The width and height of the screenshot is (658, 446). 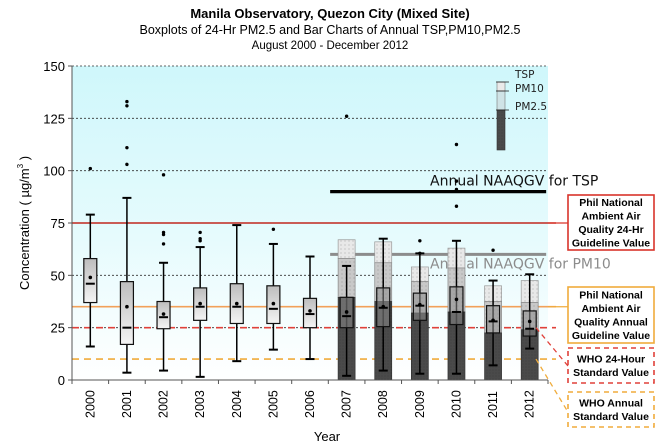 I want to click on mean-2006, so click(x=310, y=311).